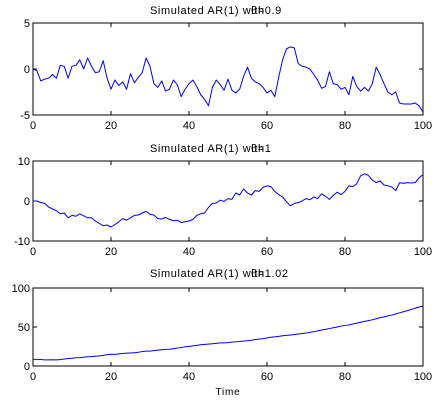 The width and height of the screenshot is (435, 400). I want to click on x-axis-label: Time, so click(227, 392).